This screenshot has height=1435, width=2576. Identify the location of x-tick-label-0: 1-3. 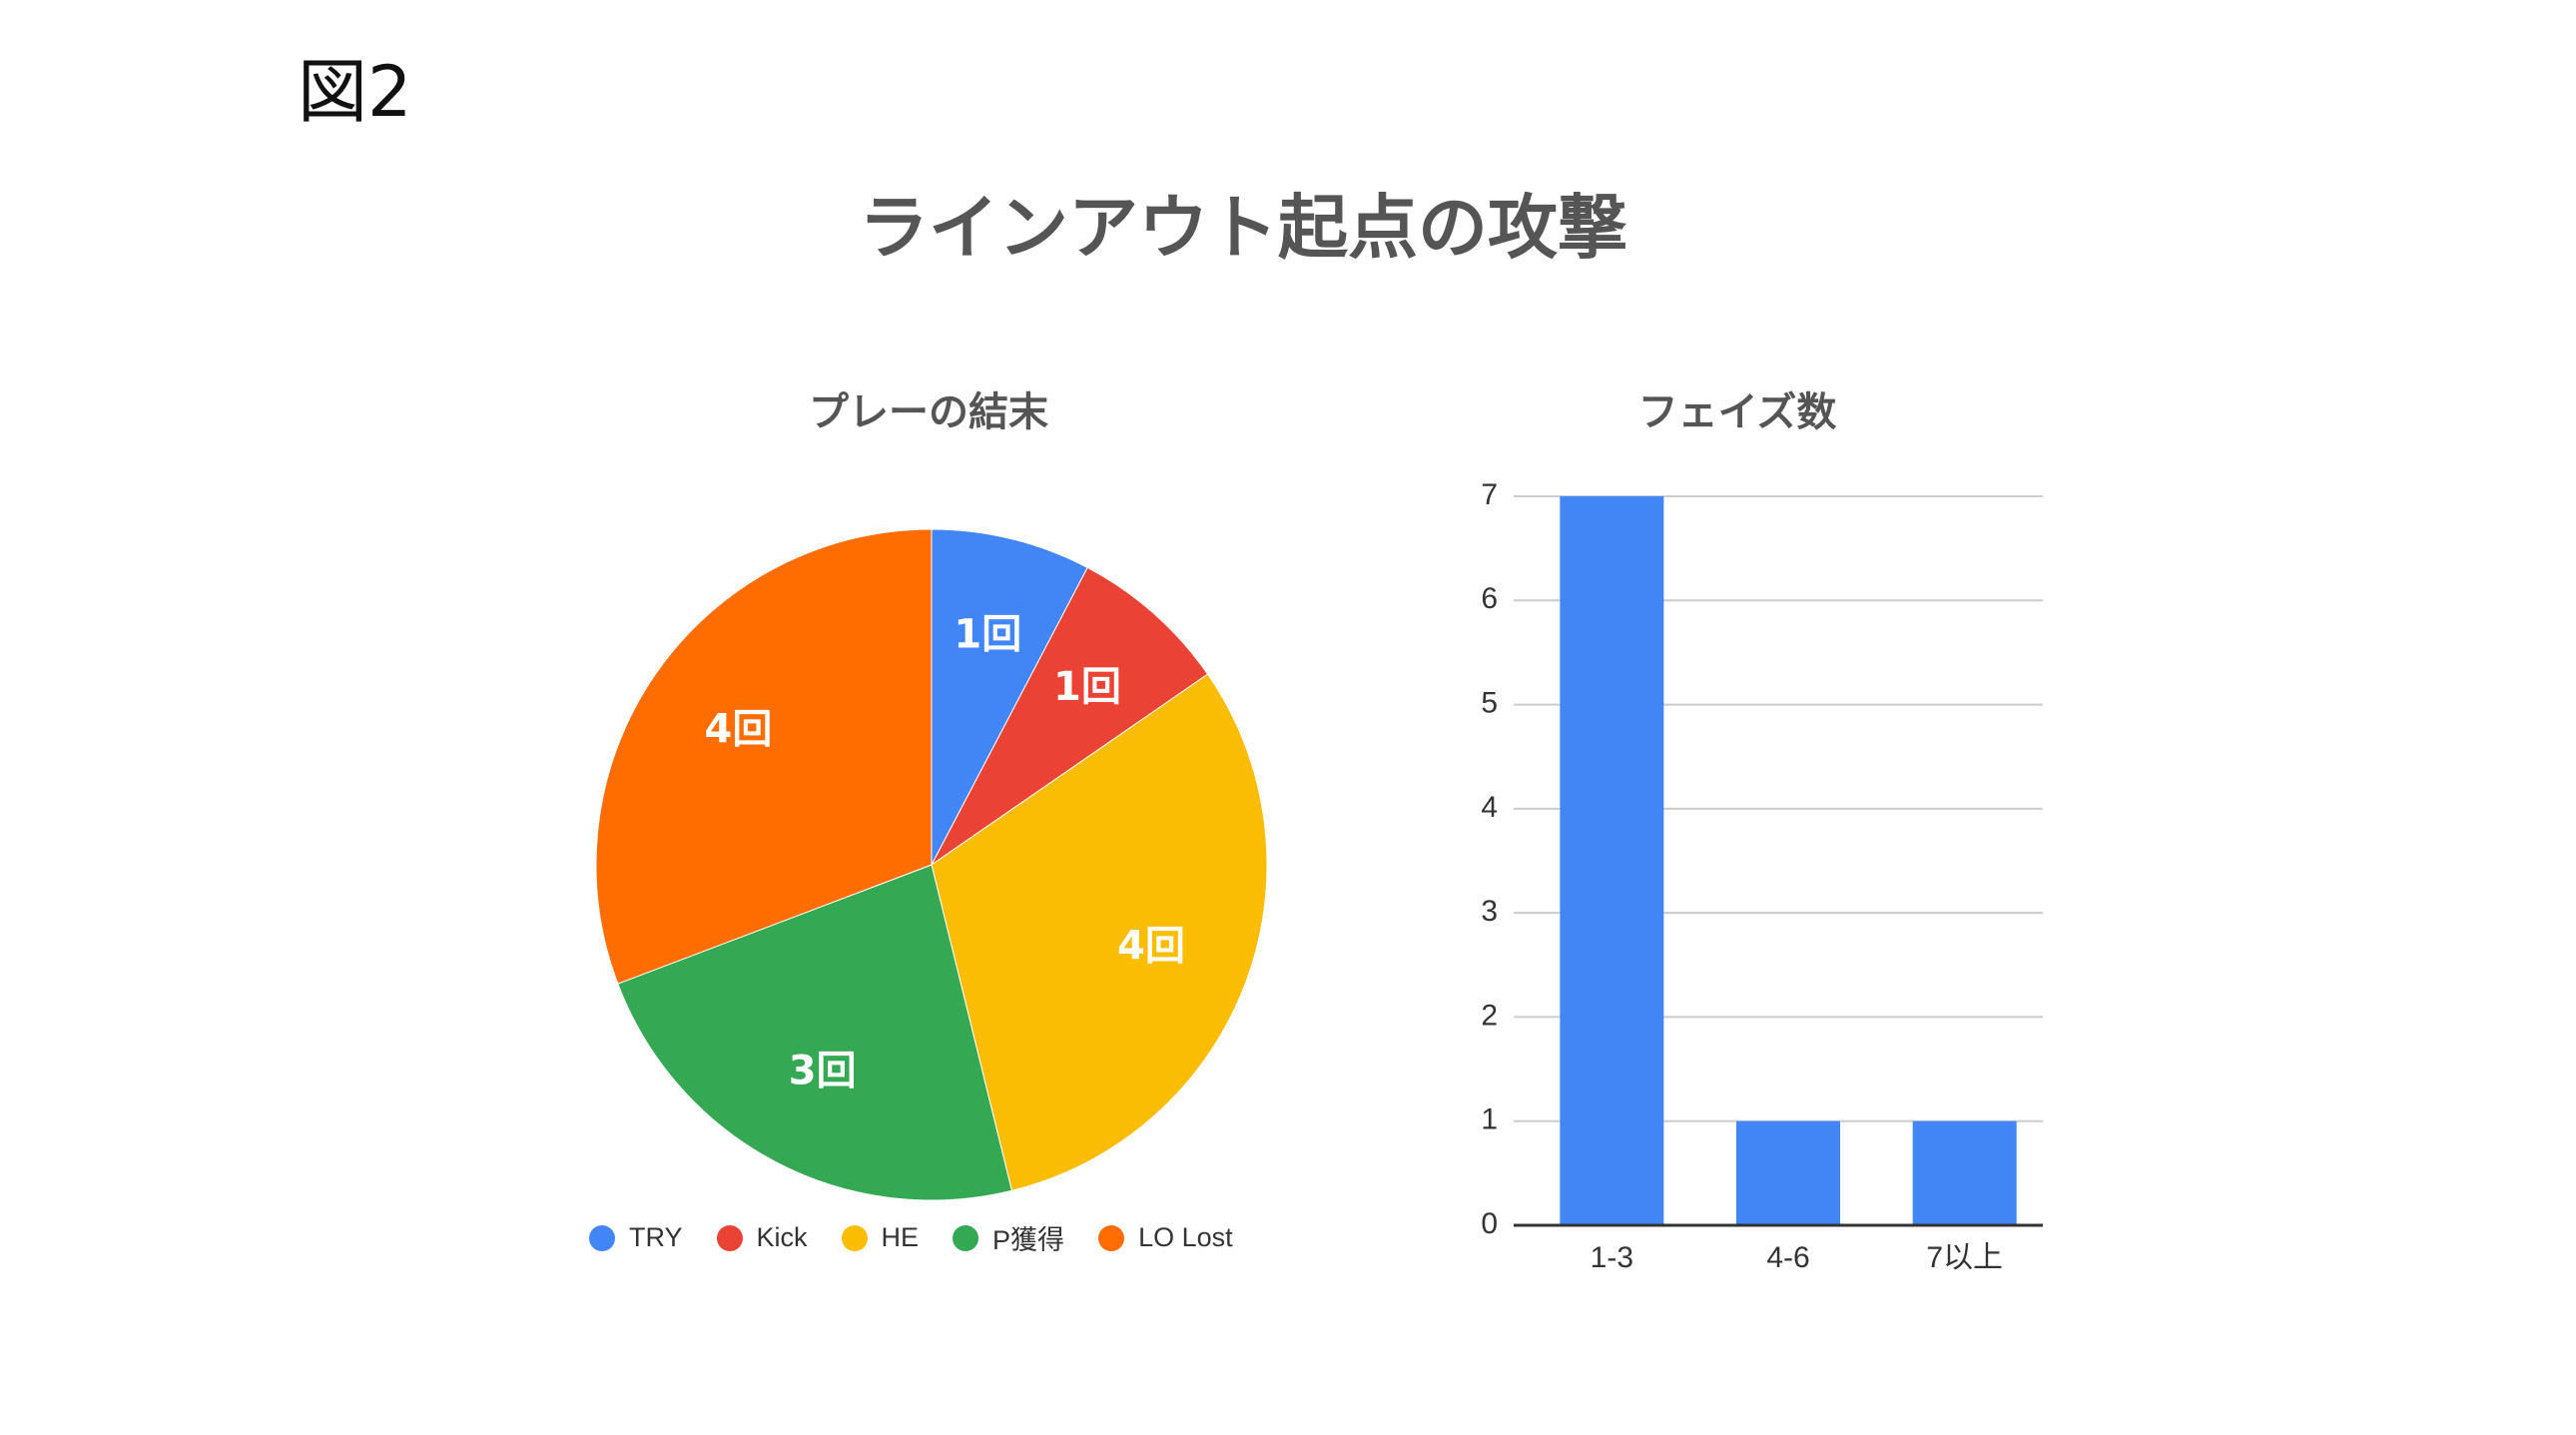
(1612, 1257).